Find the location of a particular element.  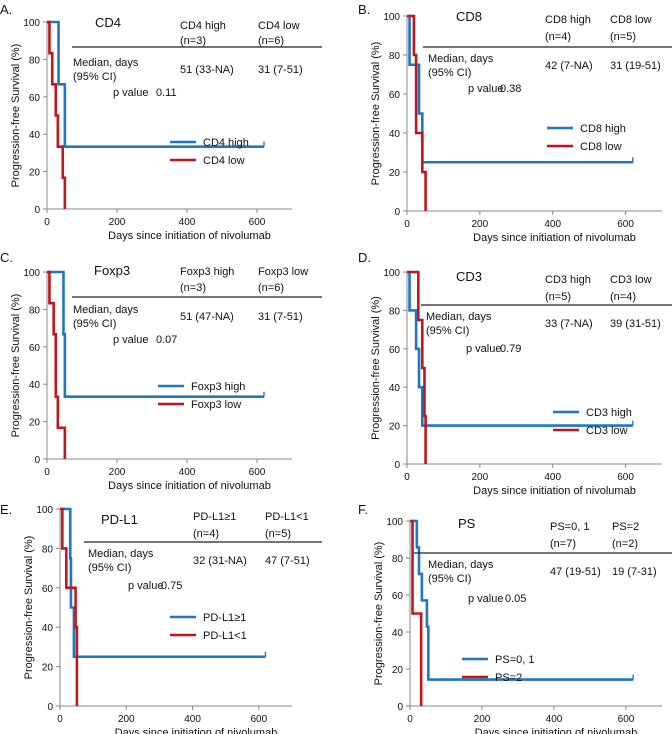

panel-title: PD-L1 is located at coordinates (119, 519).